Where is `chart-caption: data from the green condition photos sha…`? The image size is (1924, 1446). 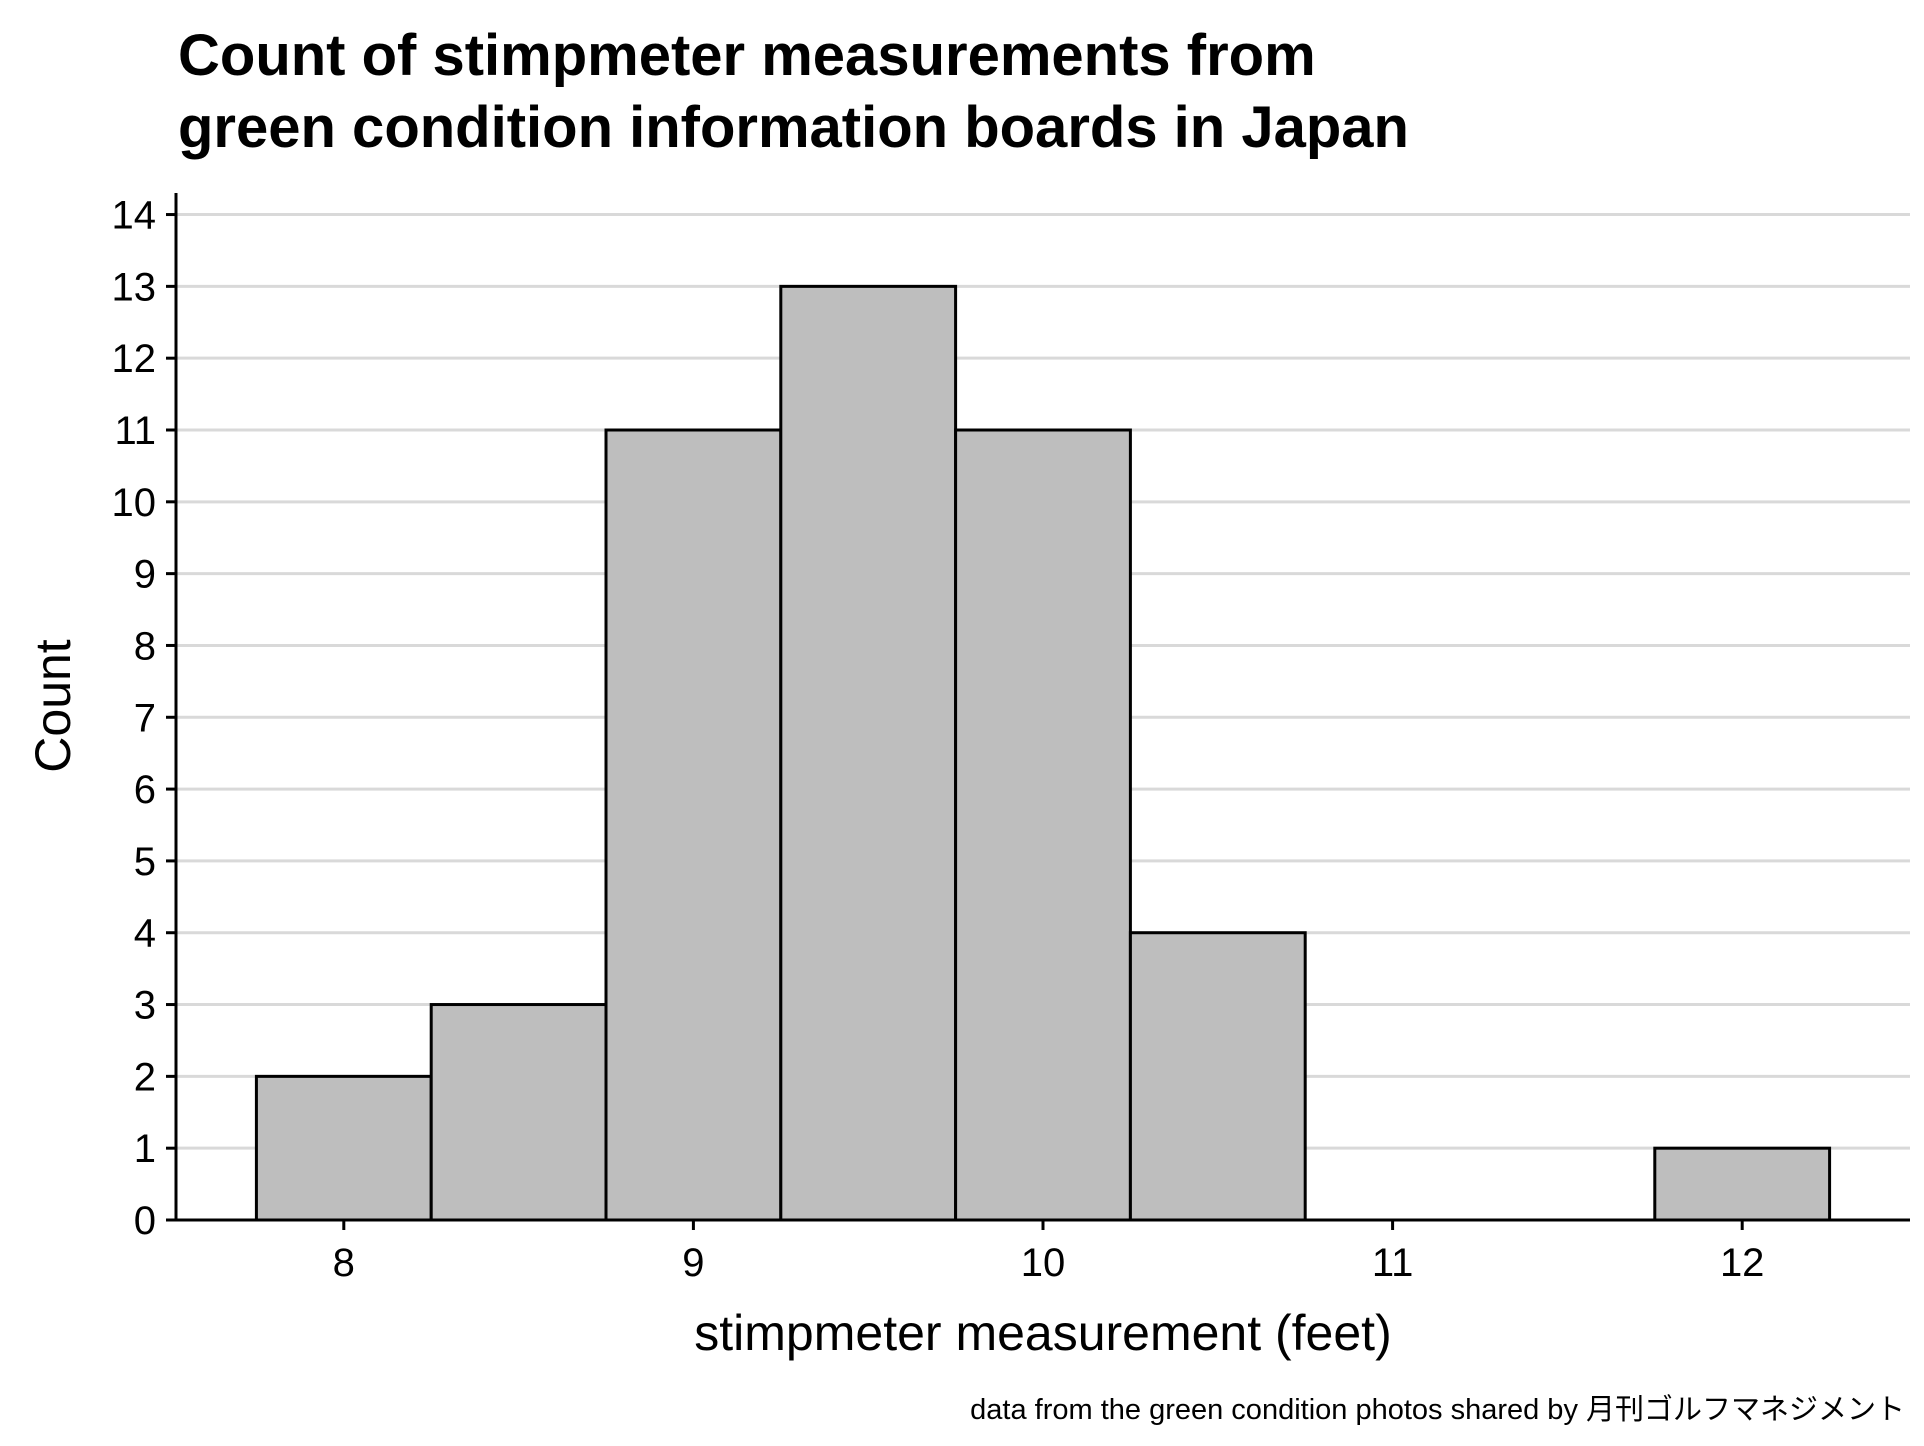
chart-caption: data from the green condition photos sha… is located at coordinates (1437, 1409).